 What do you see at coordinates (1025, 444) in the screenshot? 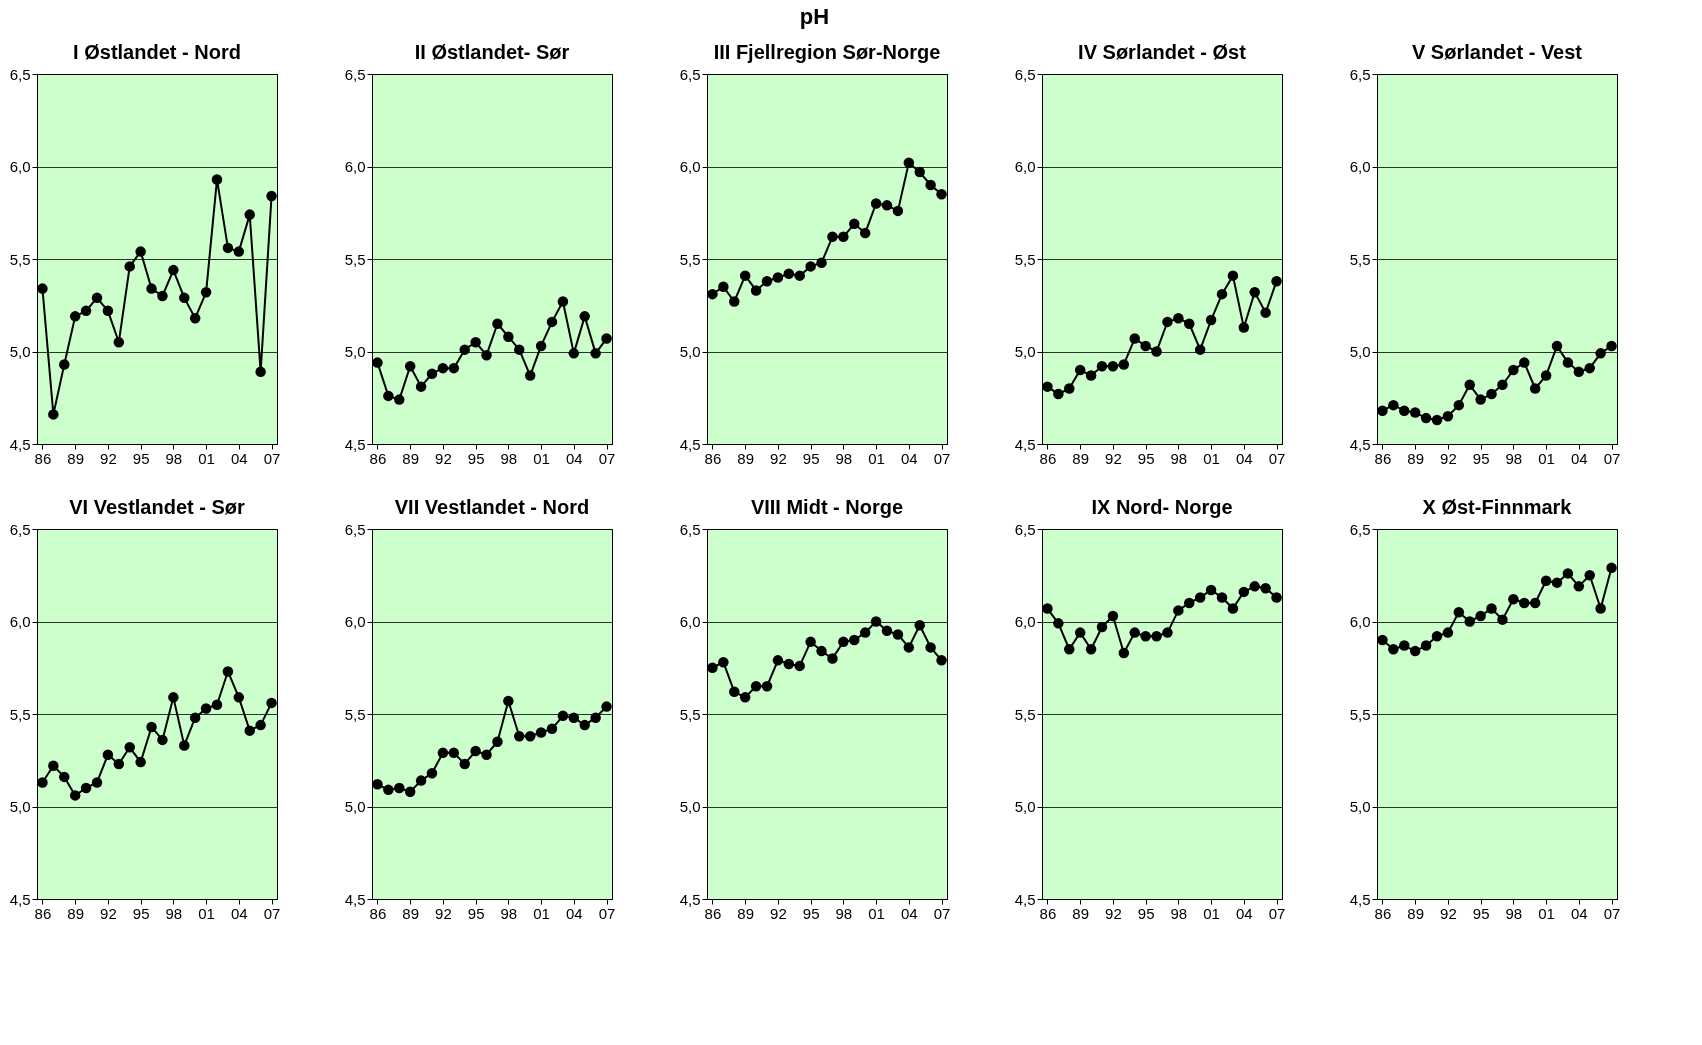
I see `y-tick-label: 4,5` at bounding box center [1025, 444].